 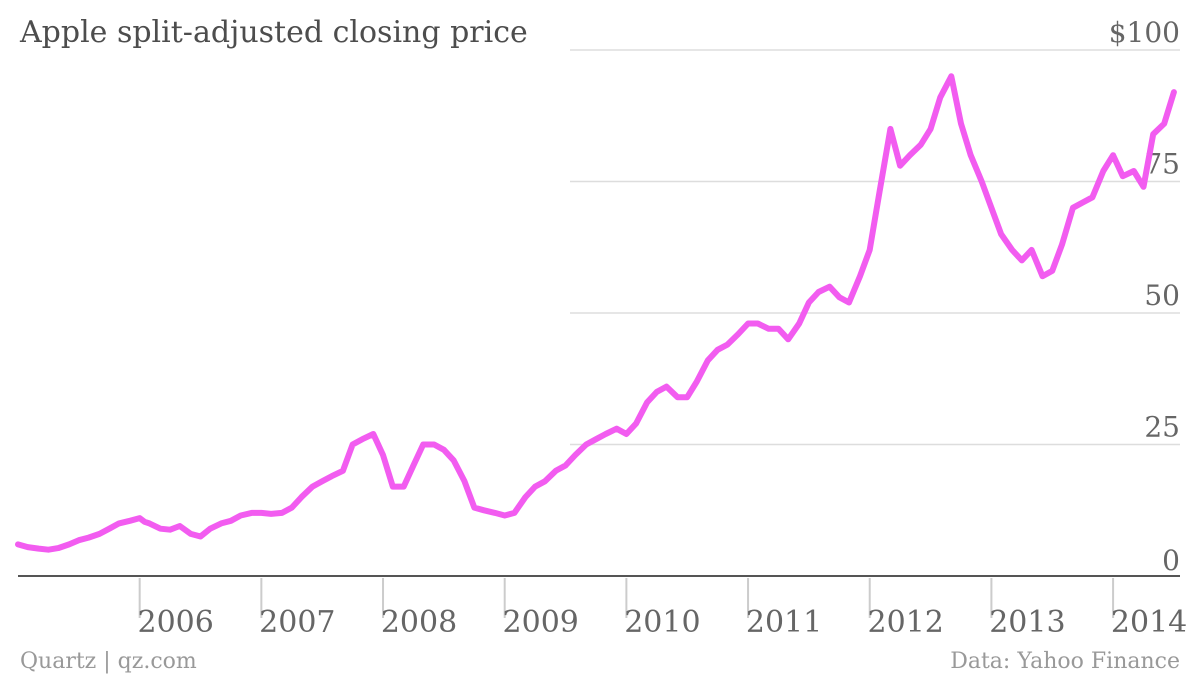 I want to click on x-tick-label: 2010, so click(x=662, y=622).